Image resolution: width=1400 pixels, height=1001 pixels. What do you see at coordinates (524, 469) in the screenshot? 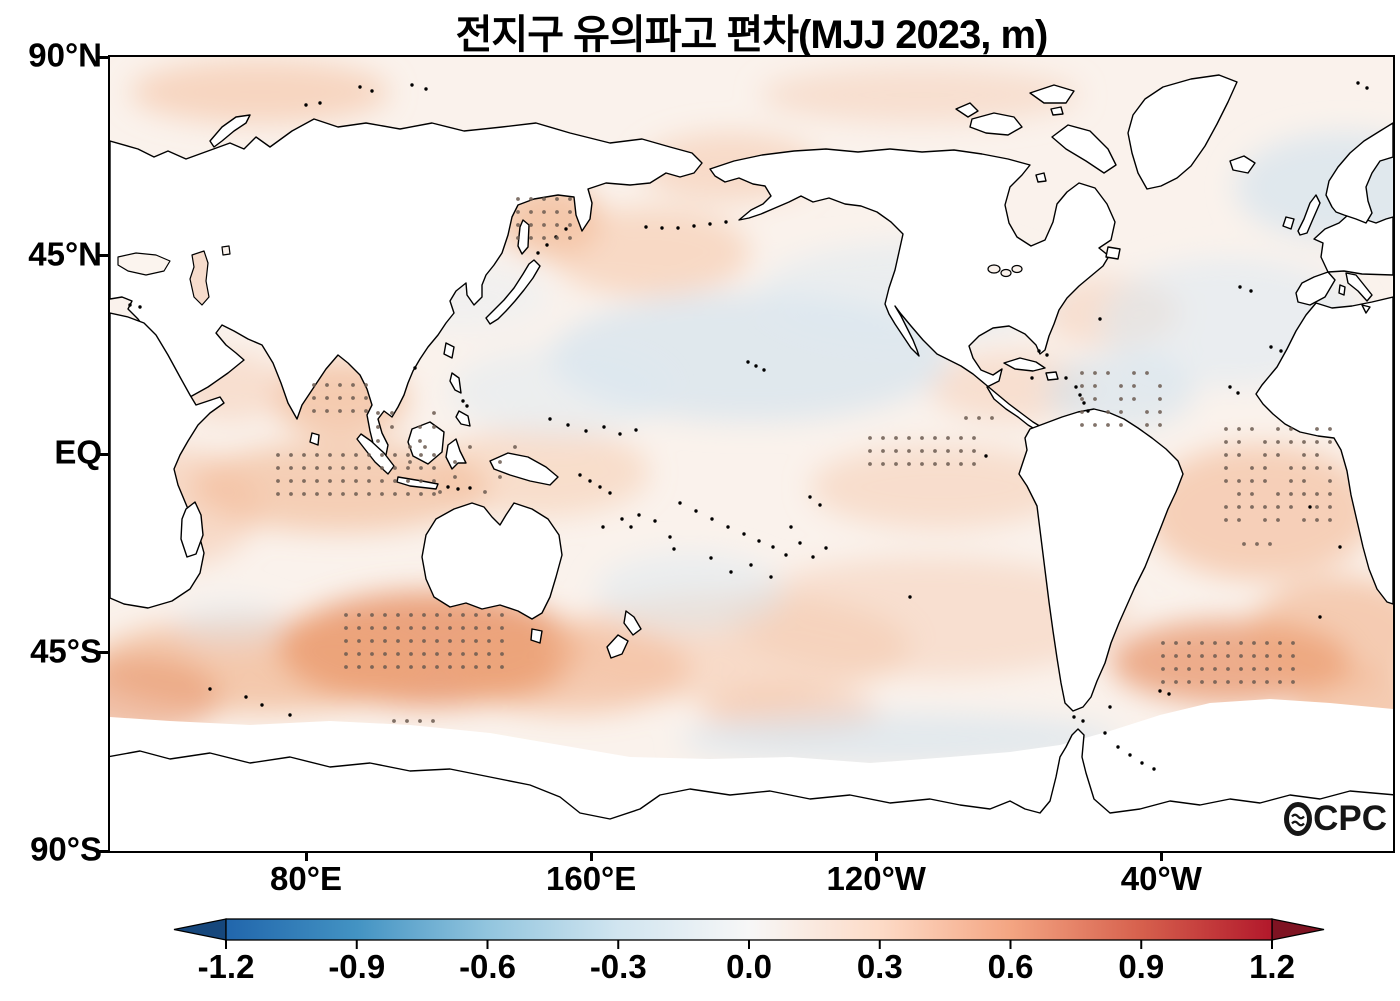
I see `new-guinea-island` at bounding box center [524, 469].